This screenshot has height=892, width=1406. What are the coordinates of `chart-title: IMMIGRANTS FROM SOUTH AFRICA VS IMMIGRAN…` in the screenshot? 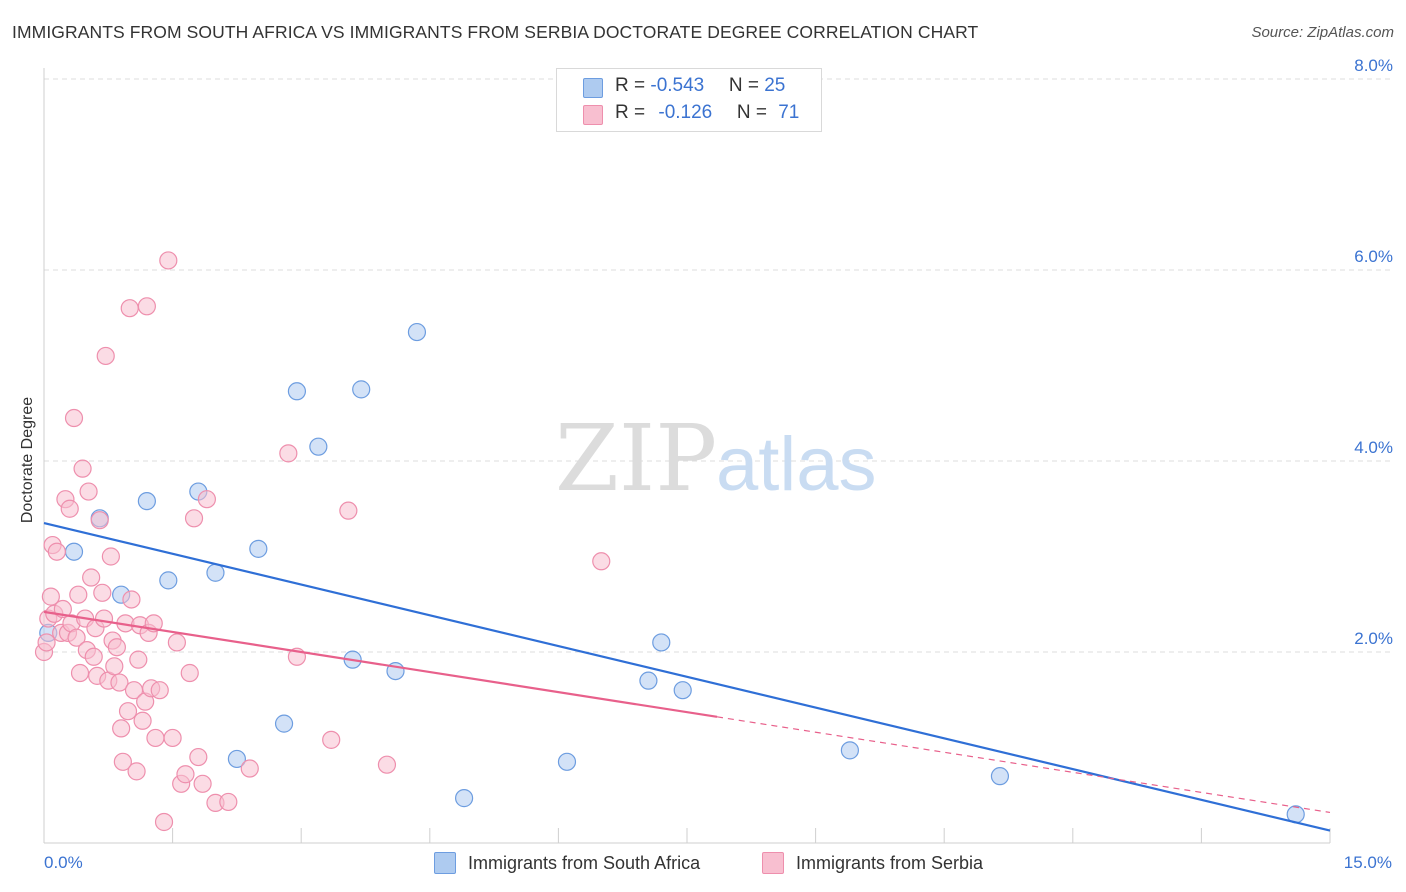 It's located at (495, 32).